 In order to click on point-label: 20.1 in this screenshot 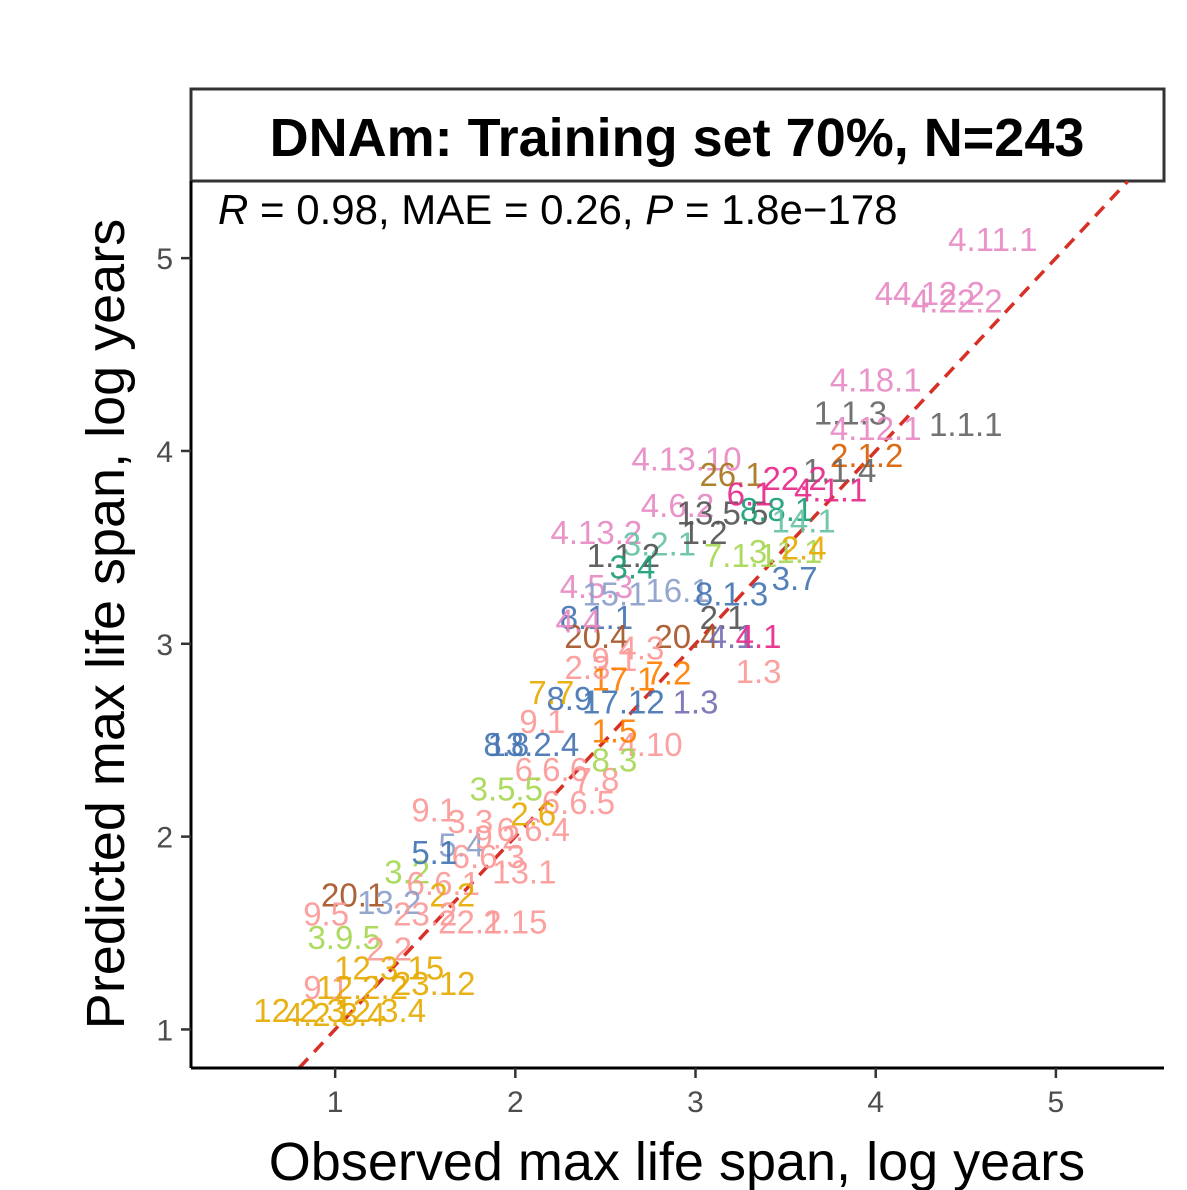, I will do `click(353, 894)`.